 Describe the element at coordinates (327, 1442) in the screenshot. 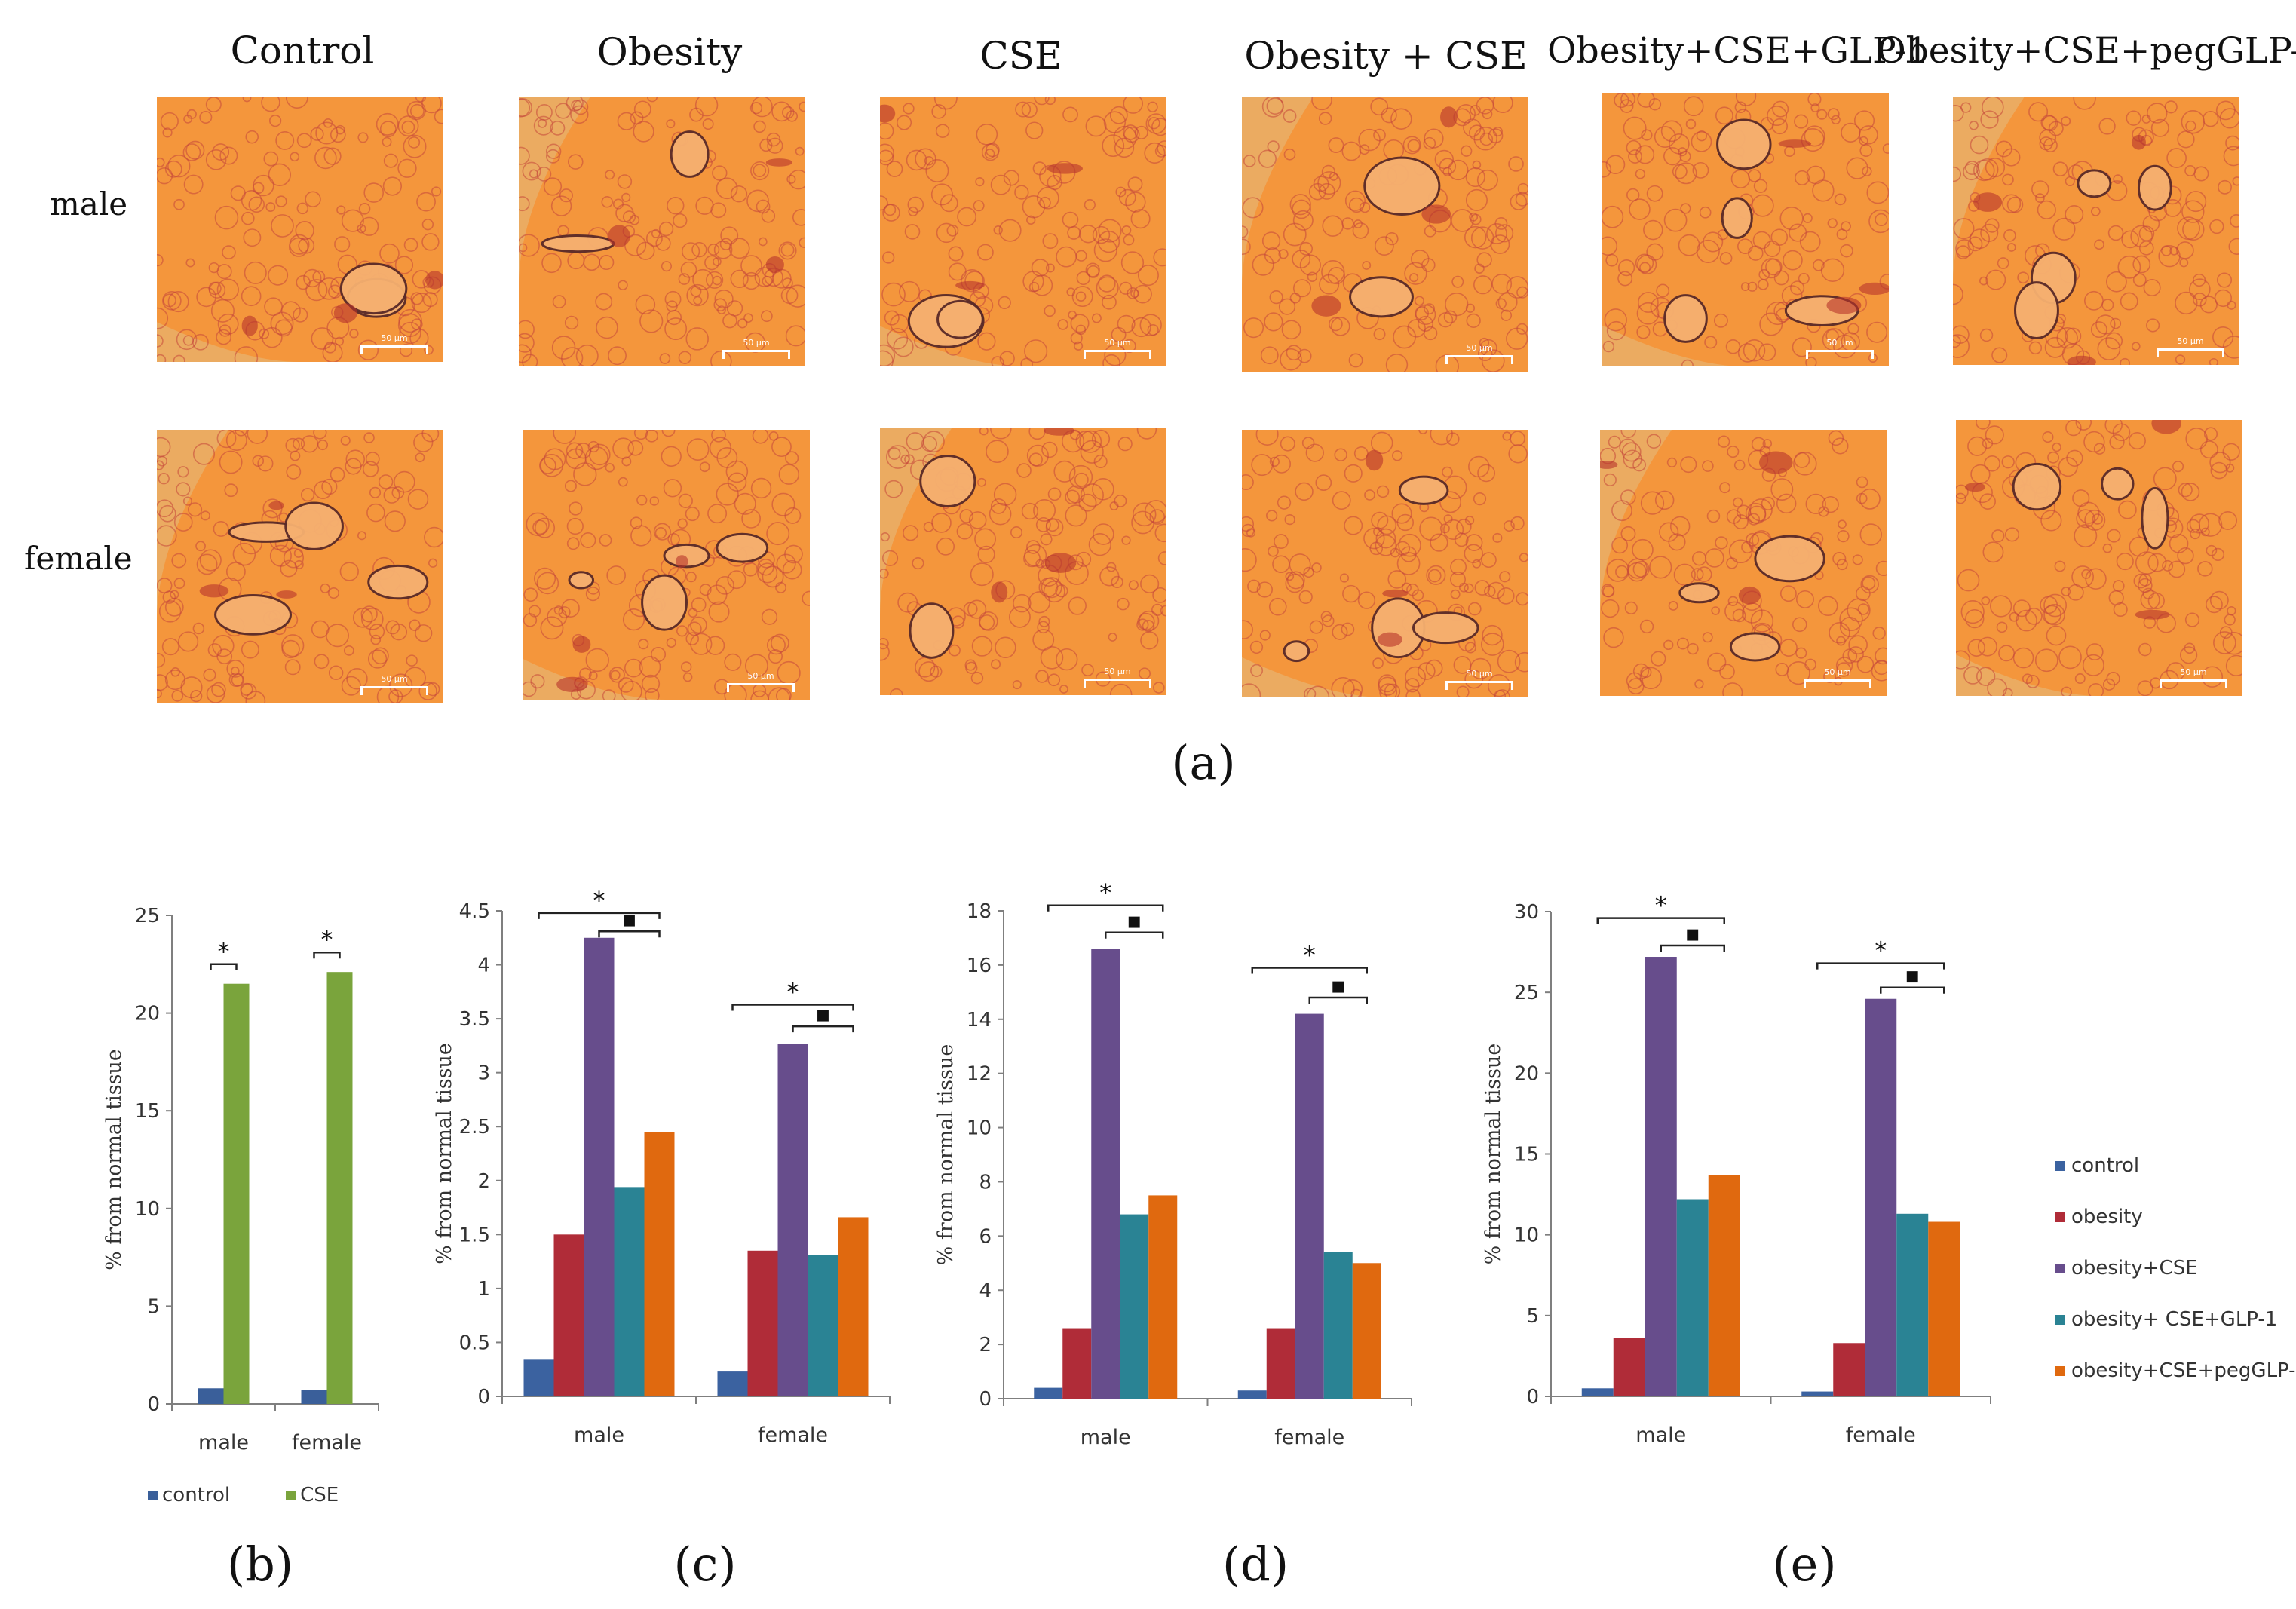

I see `x-category-label: female` at that location.